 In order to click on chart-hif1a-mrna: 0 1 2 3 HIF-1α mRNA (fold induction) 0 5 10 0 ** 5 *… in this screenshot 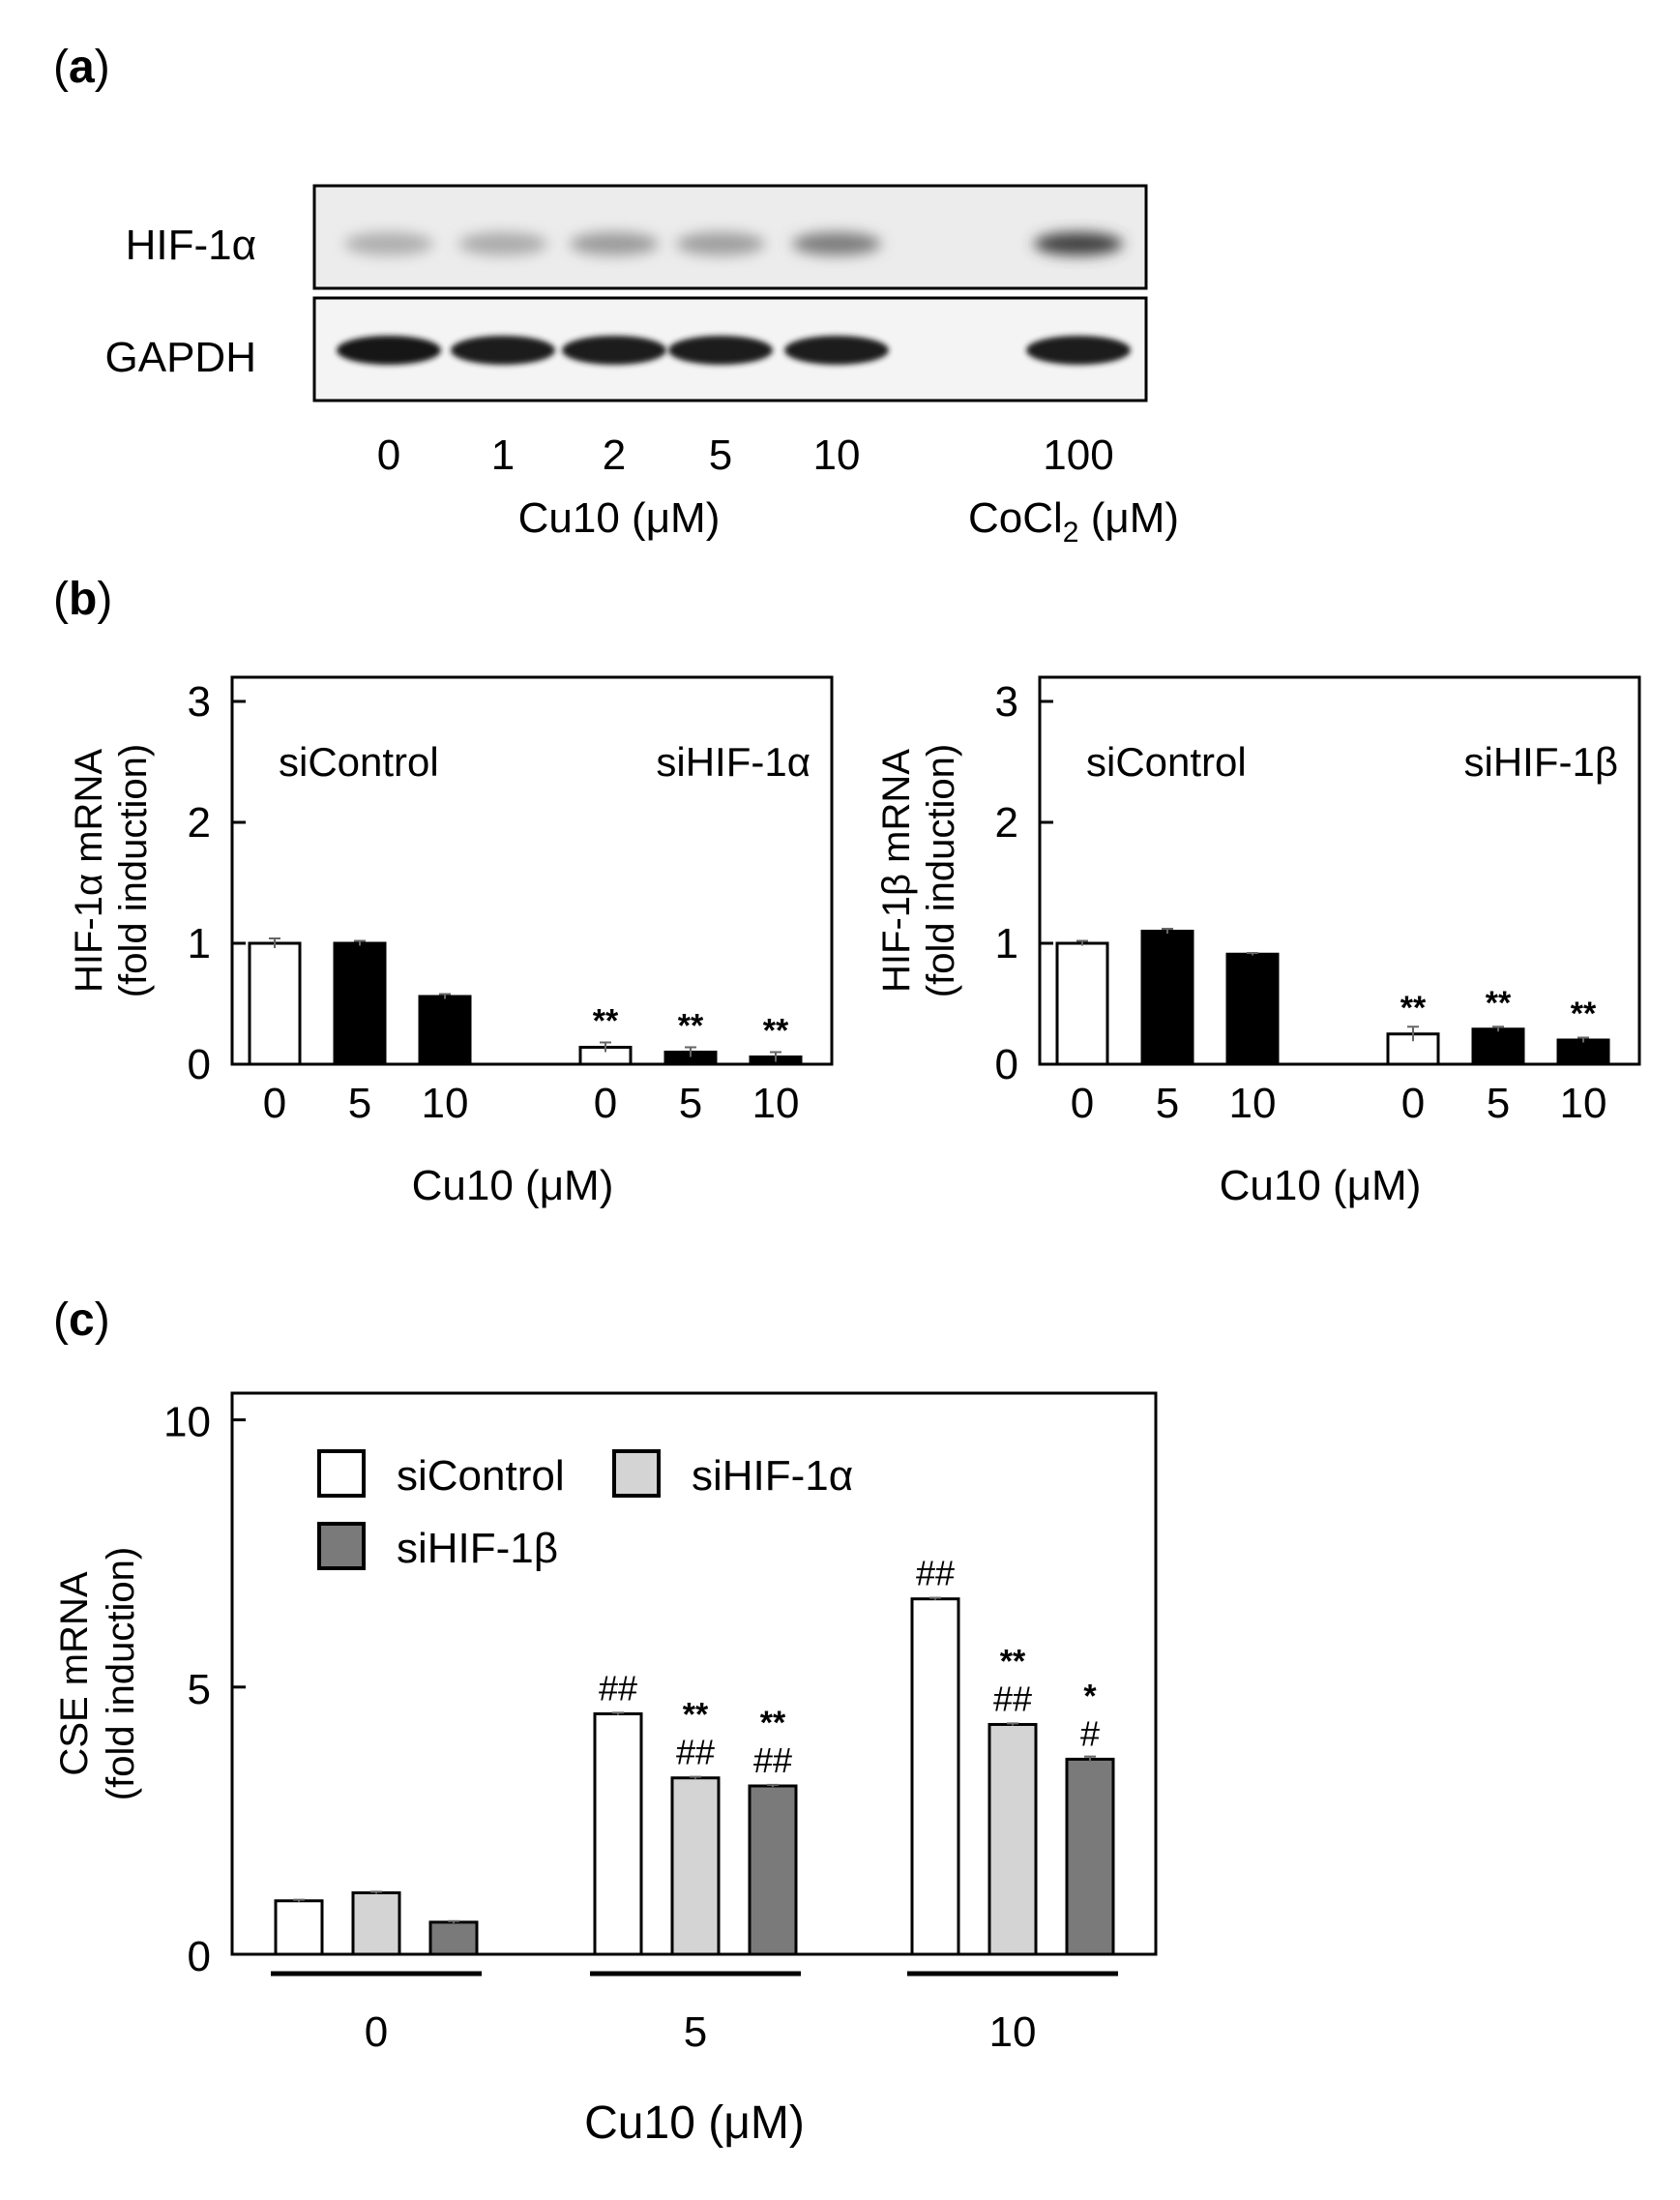, I will do `click(451, 942)`.